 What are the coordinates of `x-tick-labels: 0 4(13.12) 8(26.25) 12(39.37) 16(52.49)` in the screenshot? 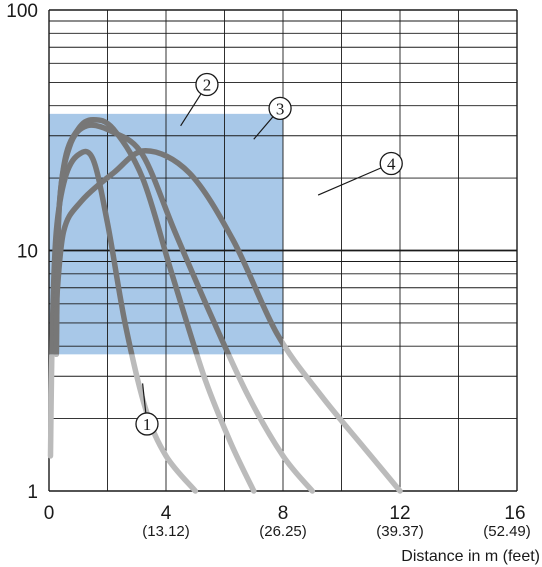 It's located at (287, 521).